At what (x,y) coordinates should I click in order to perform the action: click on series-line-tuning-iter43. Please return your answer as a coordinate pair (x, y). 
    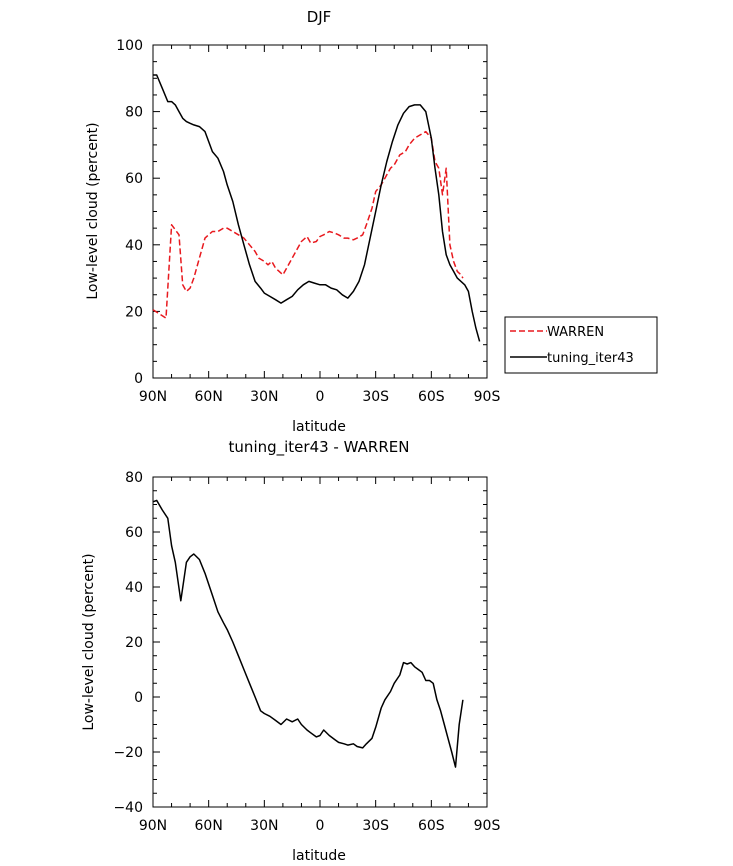
    Looking at the image, I should click on (317, 208).